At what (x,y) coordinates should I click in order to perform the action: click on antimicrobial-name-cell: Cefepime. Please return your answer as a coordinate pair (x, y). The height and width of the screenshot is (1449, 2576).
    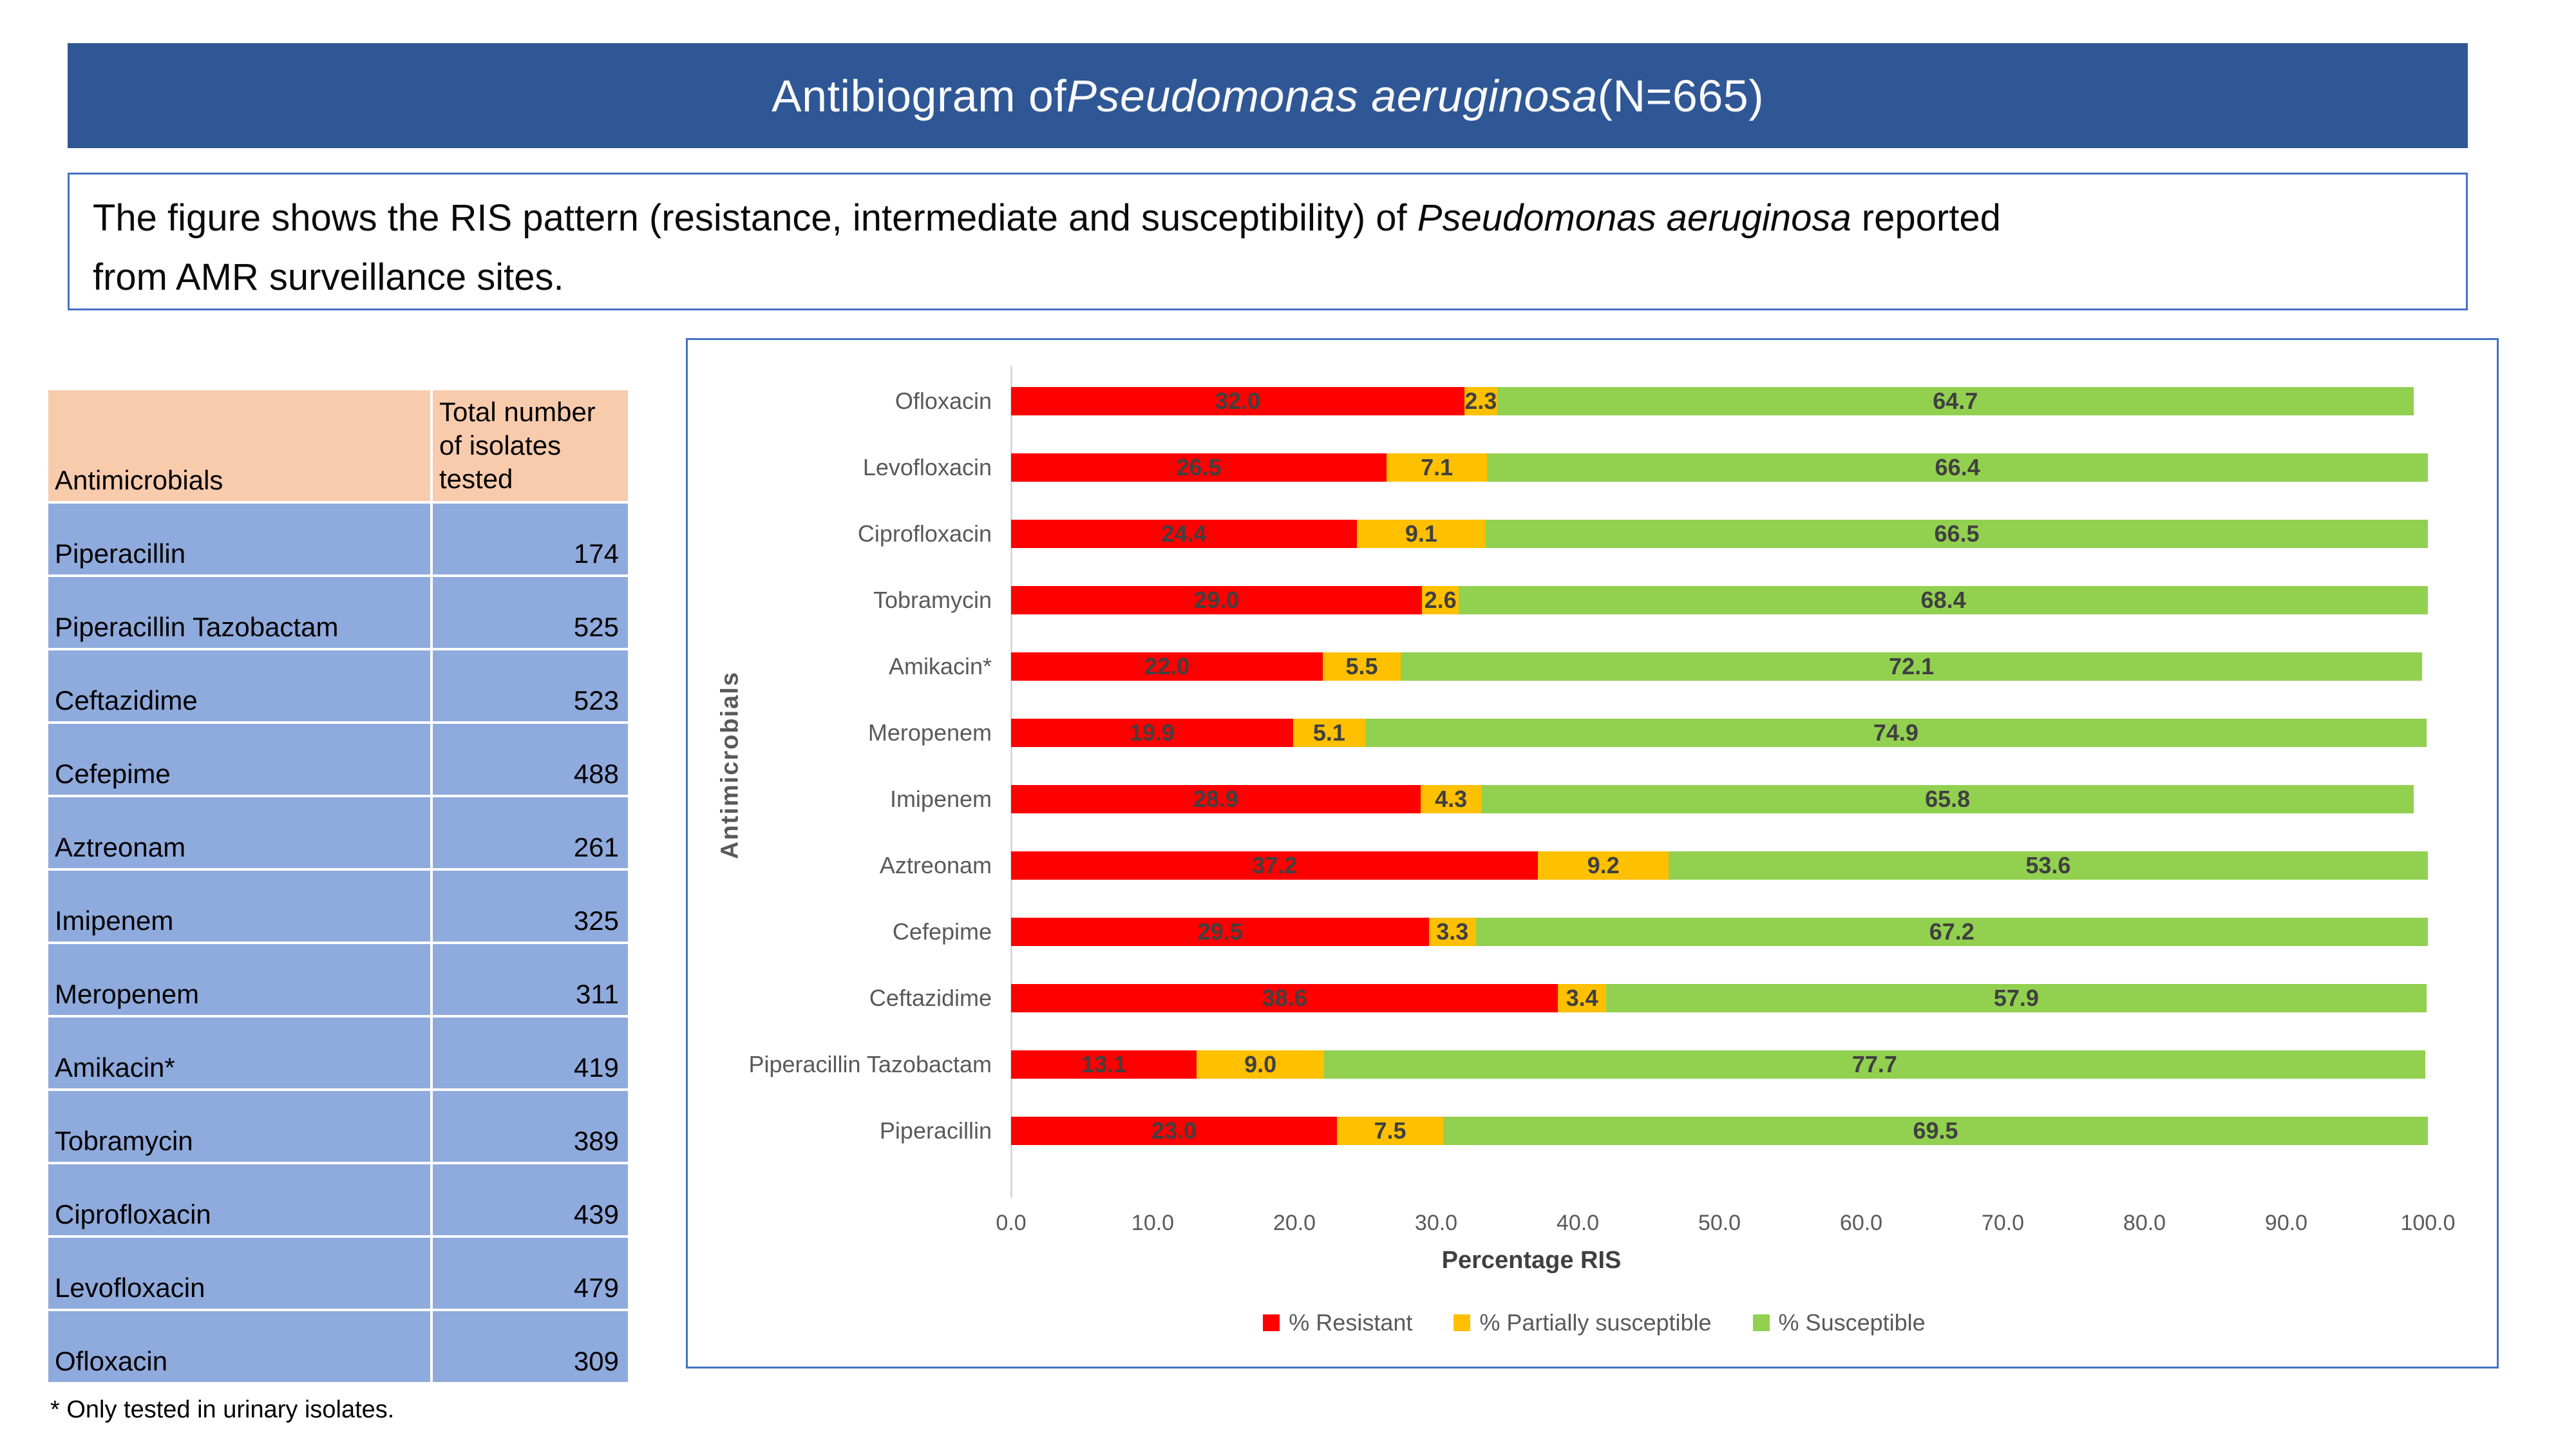
    Looking at the image, I should click on (239, 759).